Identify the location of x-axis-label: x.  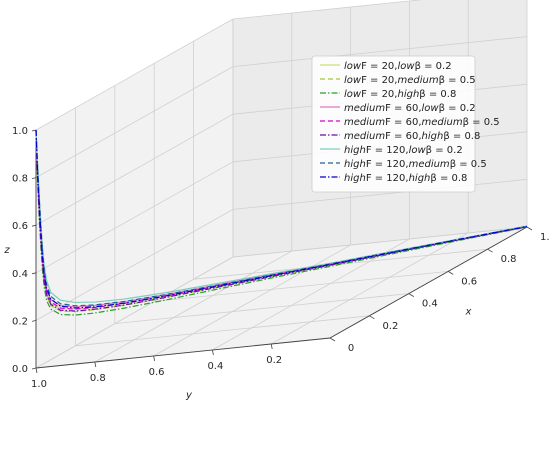
(468, 312).